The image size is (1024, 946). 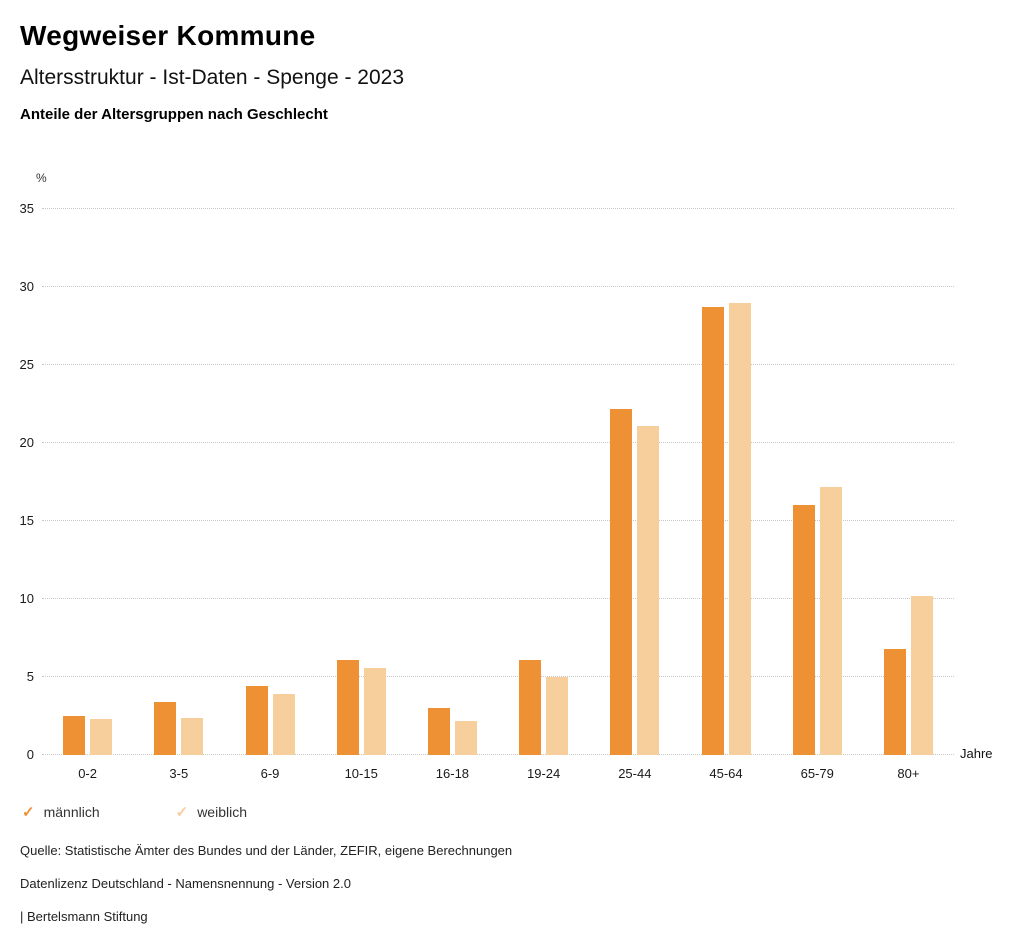 What do you see at coordinates (543, 773) in the screenshot?
I see `x-tick-label-19-24: 19-24` at bounding box center [543, 773].